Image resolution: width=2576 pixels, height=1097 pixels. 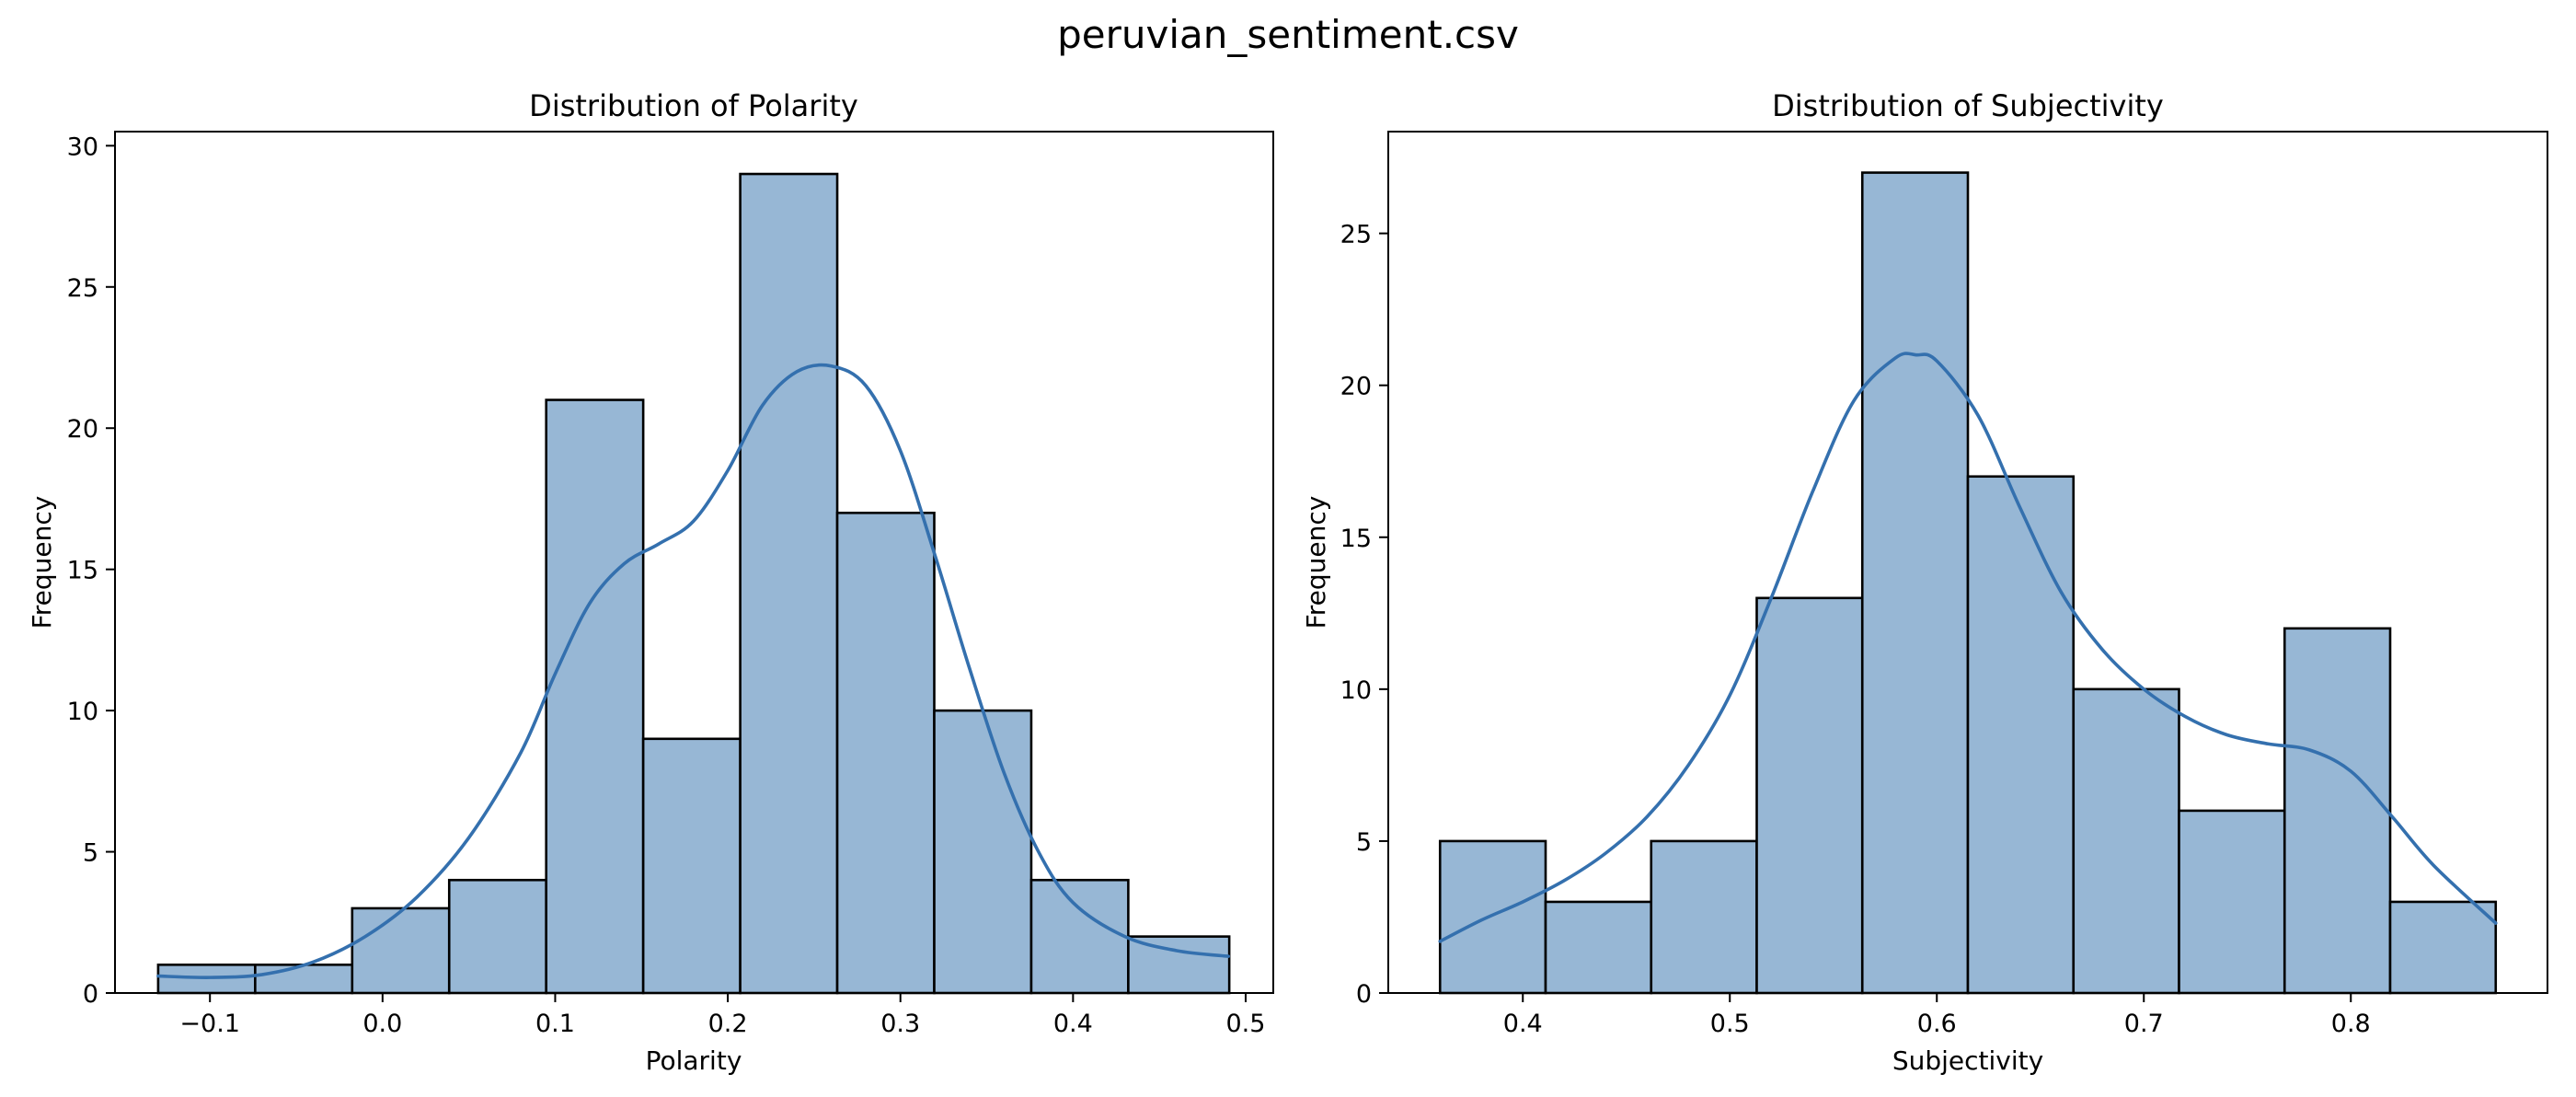 What do you see at coordinates (382, 1024) in the screenshot?
I see `polarity-x-tick-label: 0.0` at bounding box center [382, 1024].